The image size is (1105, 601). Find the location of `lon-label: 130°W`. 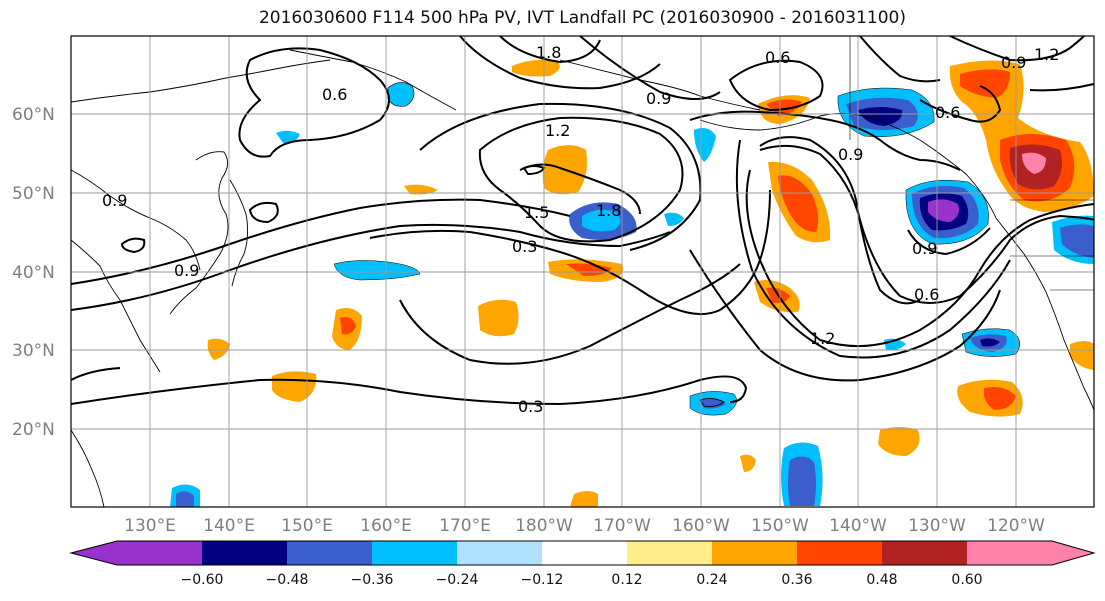

lon-label: 130°W is located at coordinates (937, 526).